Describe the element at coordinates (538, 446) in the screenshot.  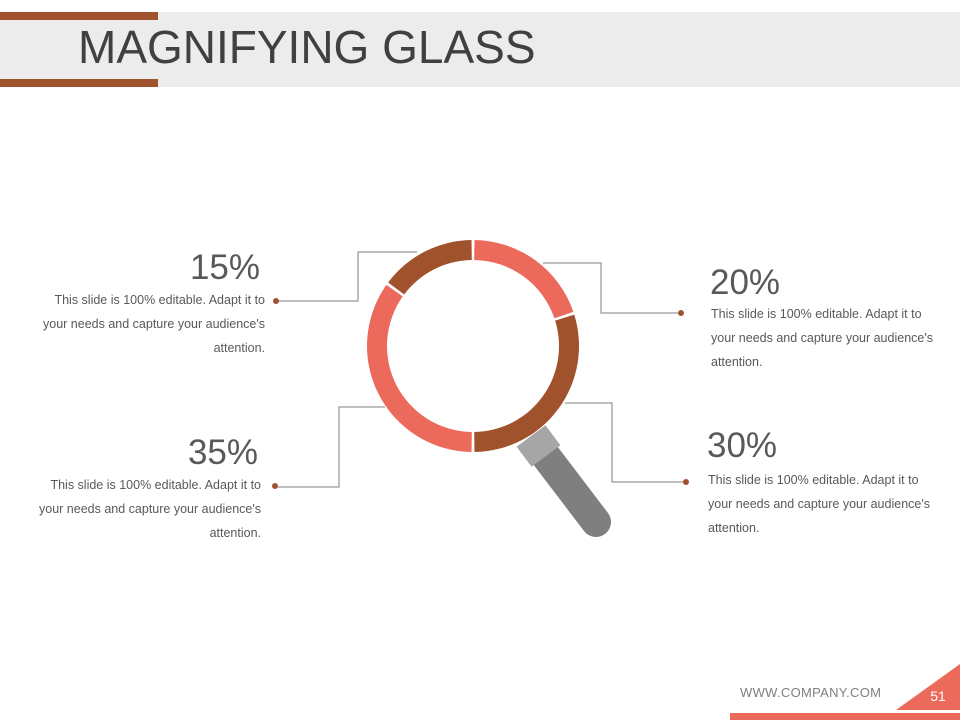
I see `handle-collar` at that location.